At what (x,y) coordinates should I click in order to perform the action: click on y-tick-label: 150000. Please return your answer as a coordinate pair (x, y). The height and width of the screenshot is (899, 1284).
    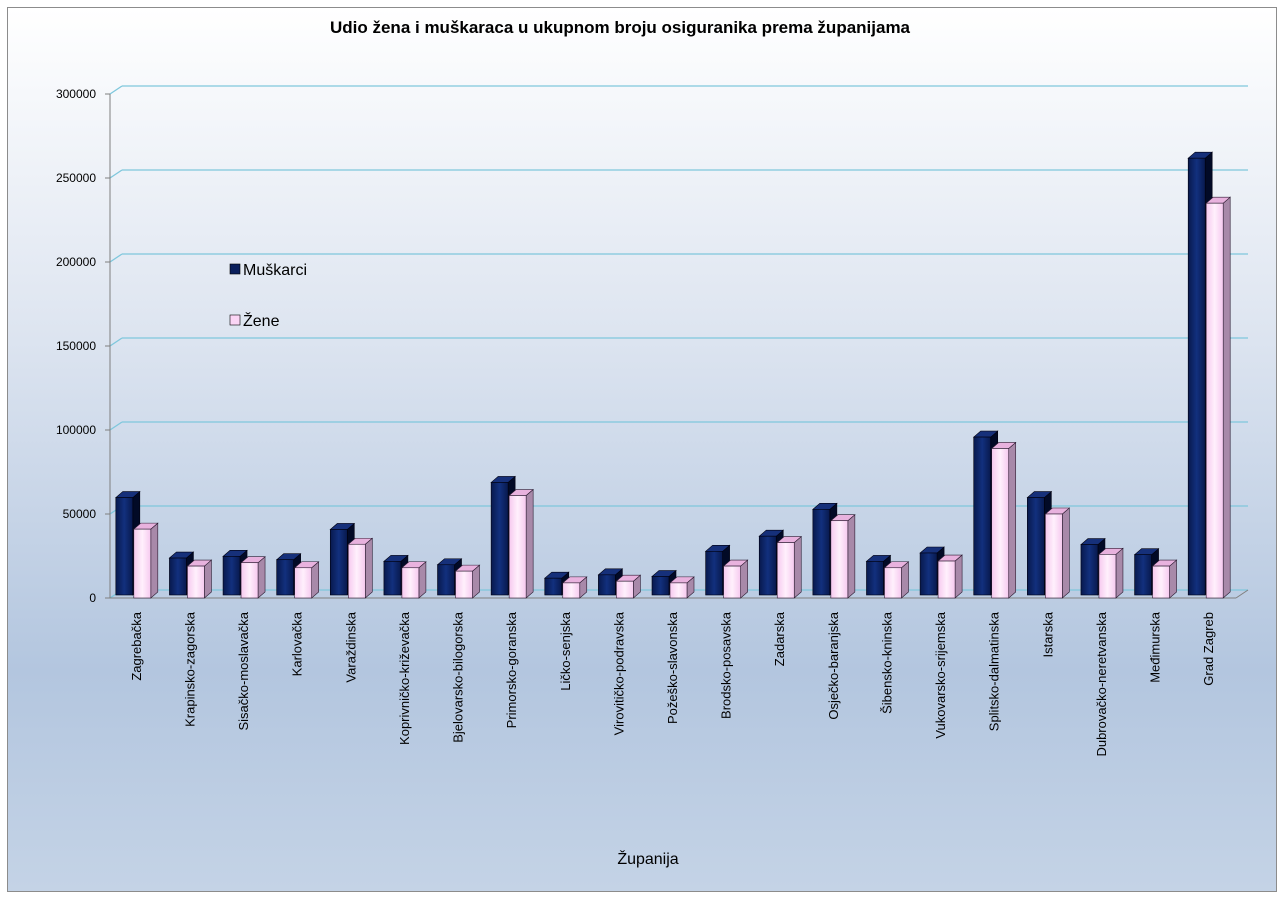
    Looking at the image, I should click on (76, 346).